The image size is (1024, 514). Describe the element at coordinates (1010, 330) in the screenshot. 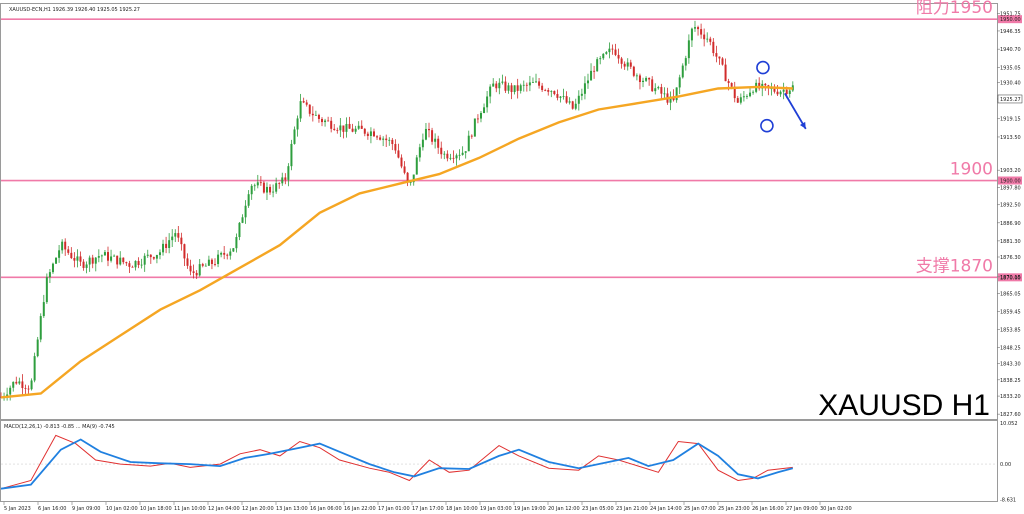

I see `price-tick-label: 1853.85` at that location.